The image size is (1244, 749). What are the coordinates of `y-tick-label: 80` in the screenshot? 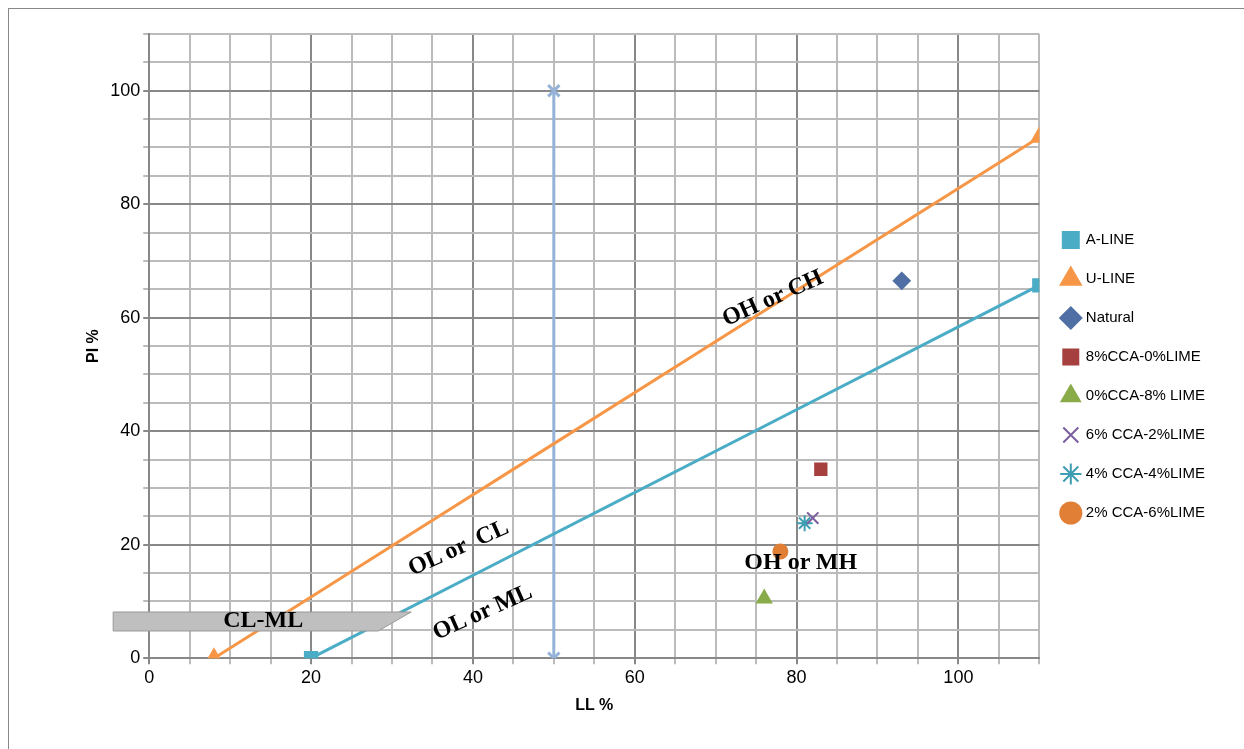 It's located at (130, 203).